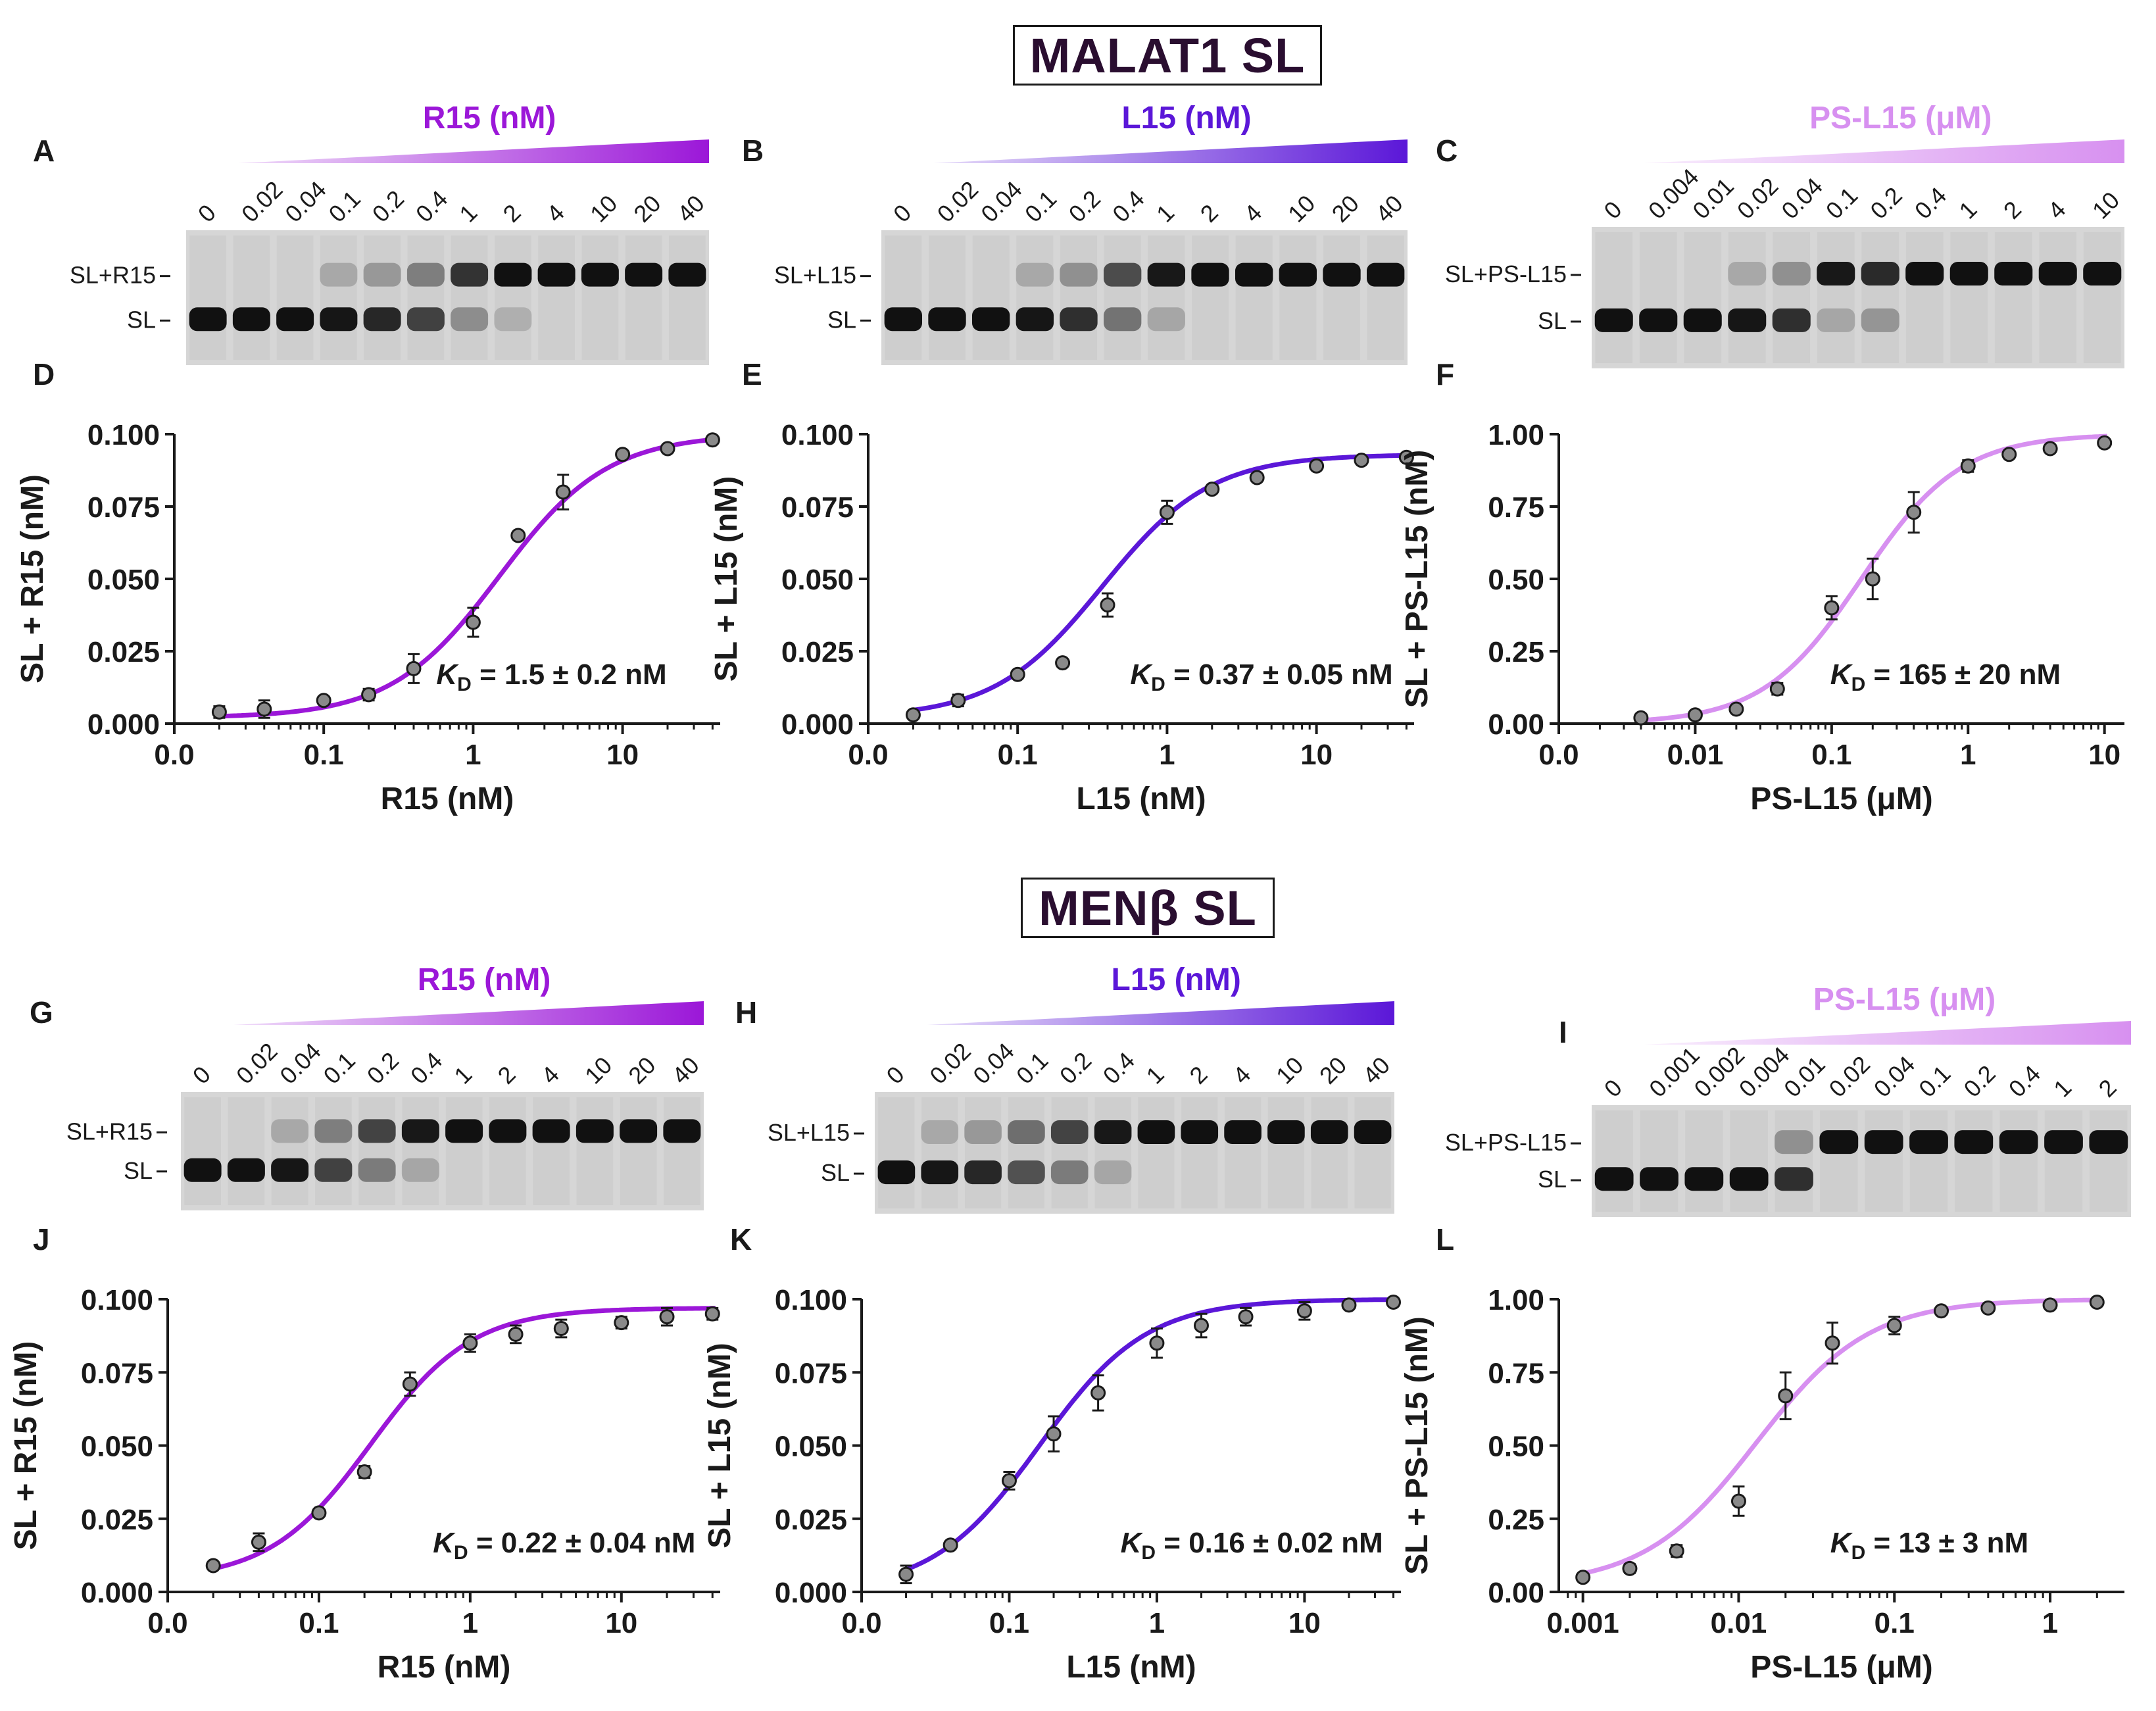 The height and width of the screenshot is (1711, 2156). What do you see at coordinates (1445, 374) in the screenshot?
I see `panel-letter-F: F` at bounding box center [1445, 374].